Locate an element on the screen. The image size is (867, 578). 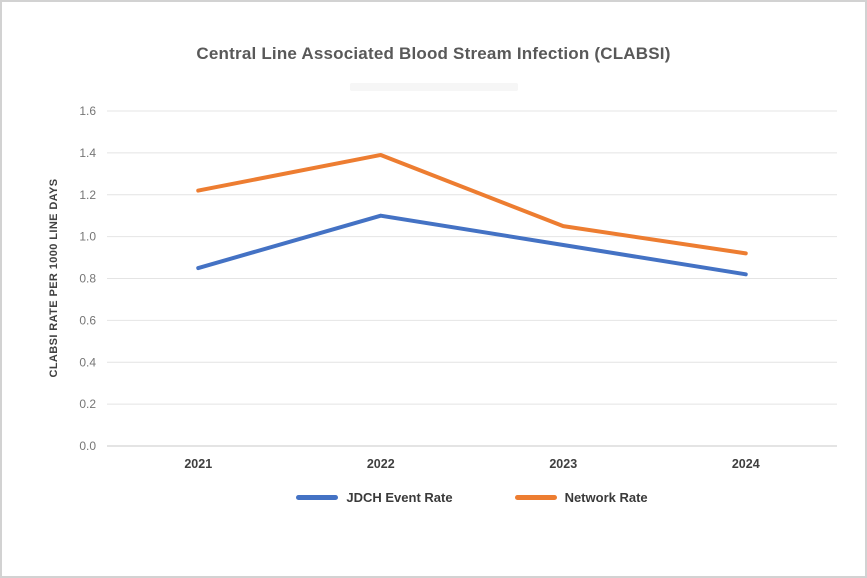
series-line-jdch-event-rate is located at coordinates (472, 245).